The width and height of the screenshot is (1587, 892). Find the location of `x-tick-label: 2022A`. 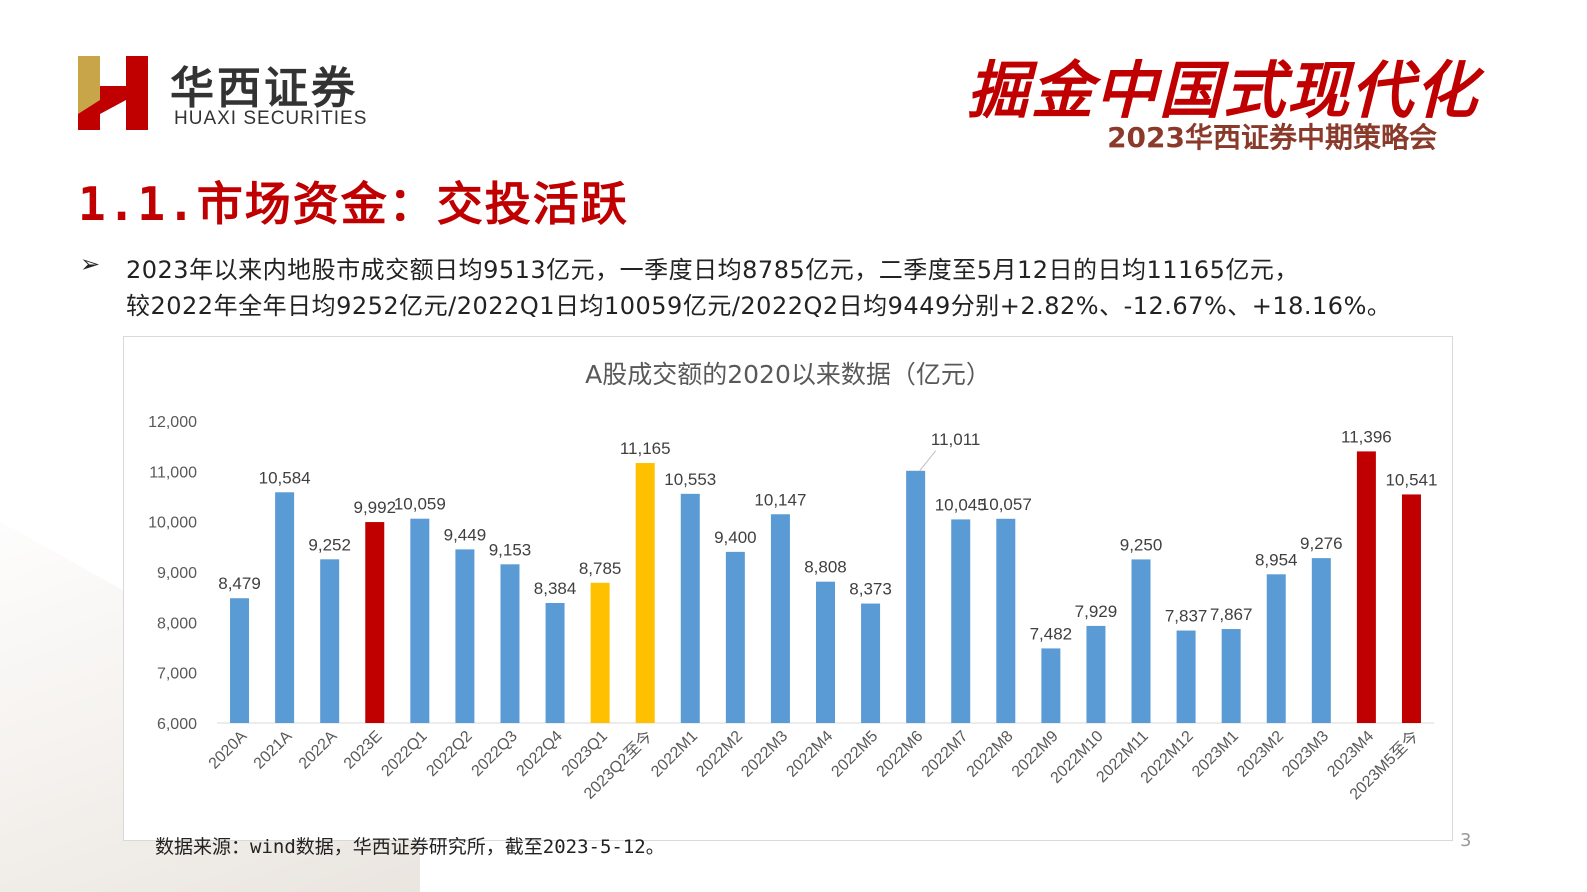

x-tick-label: 2022A is located at coordinates (318, 750).